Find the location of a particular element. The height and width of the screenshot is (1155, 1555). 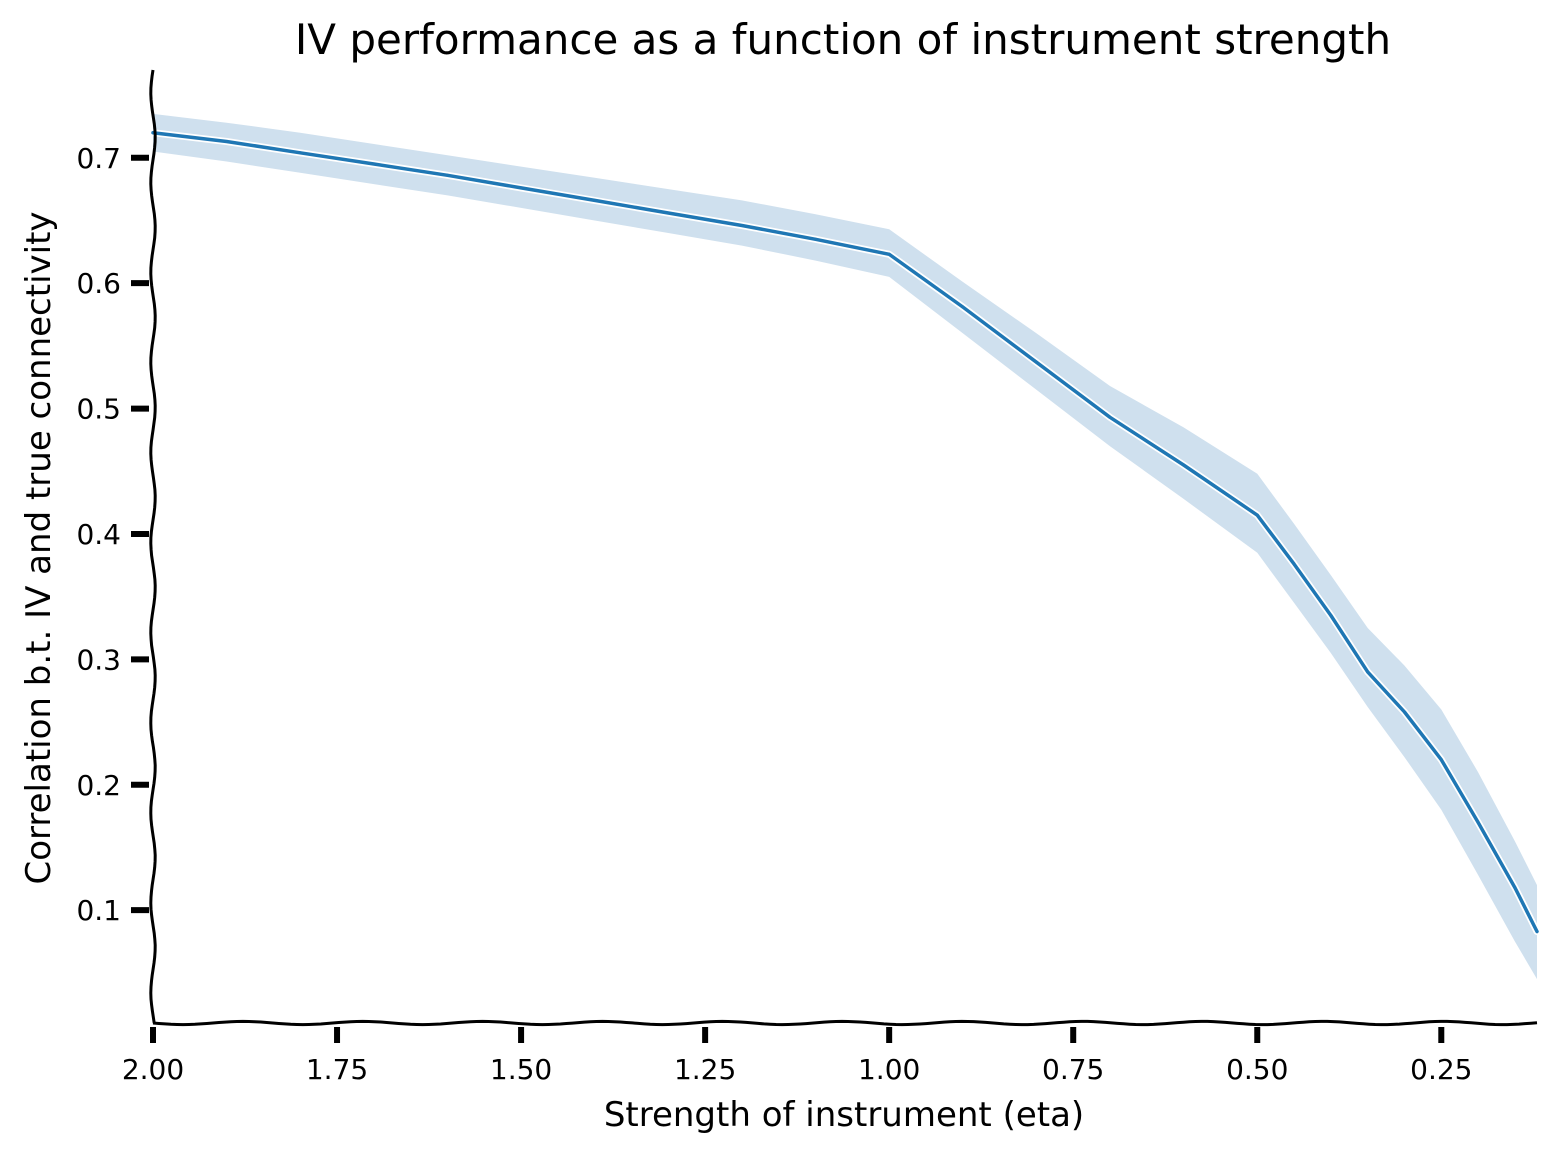

y-tick-label: 0.6 is located at coordinates (98, 283).